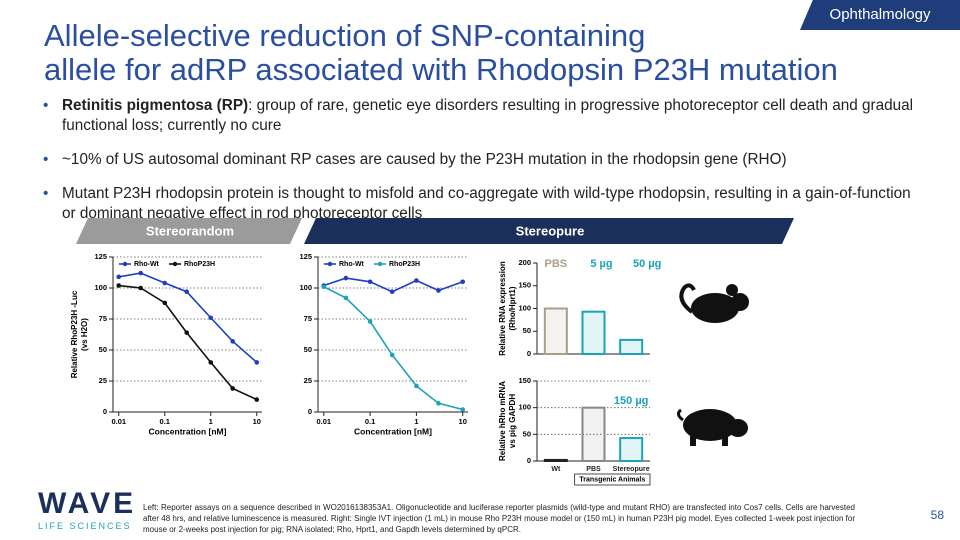  I want to click on annotation: Transgenic Animals, so click(612, 479).